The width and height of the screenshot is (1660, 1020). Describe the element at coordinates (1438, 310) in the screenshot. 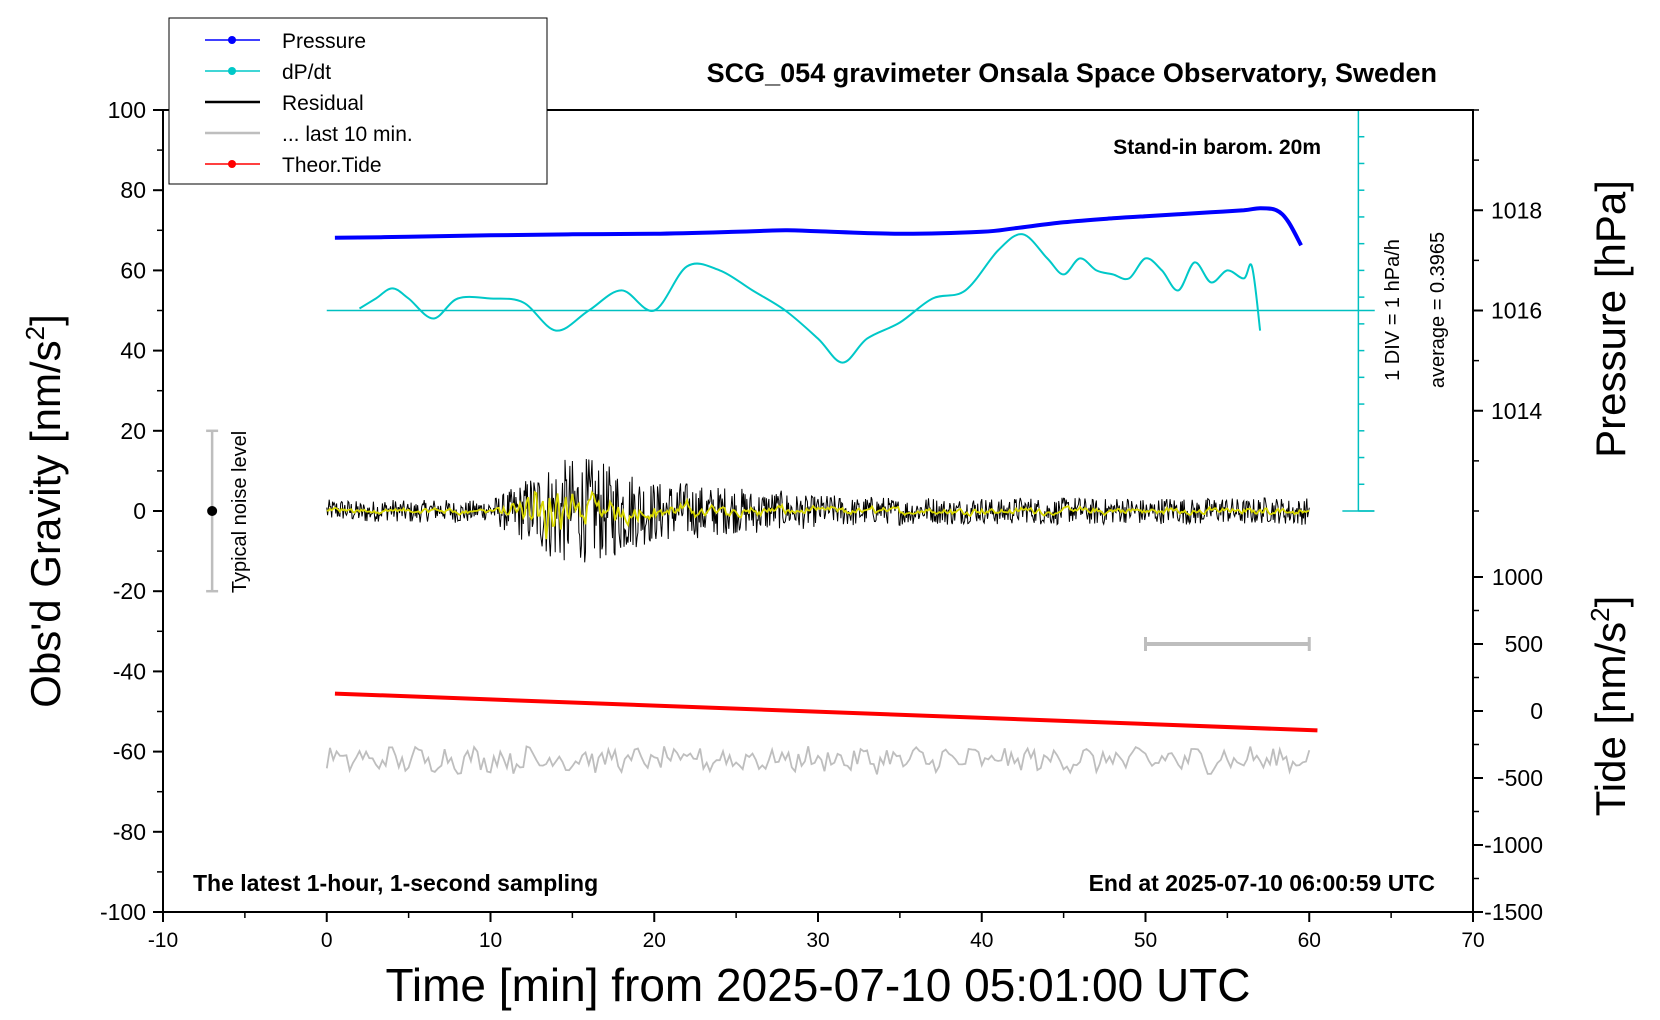

I see `average-label: average = 0.3965` at that location.